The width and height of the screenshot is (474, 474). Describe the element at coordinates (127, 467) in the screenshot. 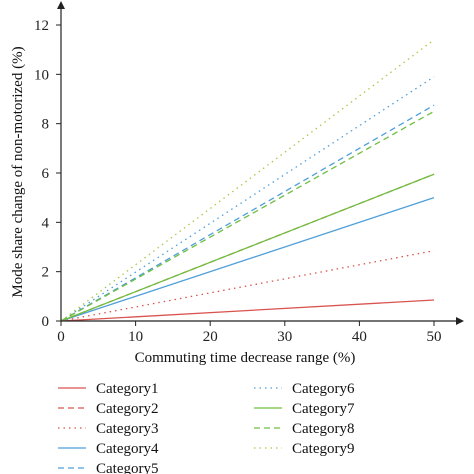

I see `legend-label-category5: Category5` at that location.